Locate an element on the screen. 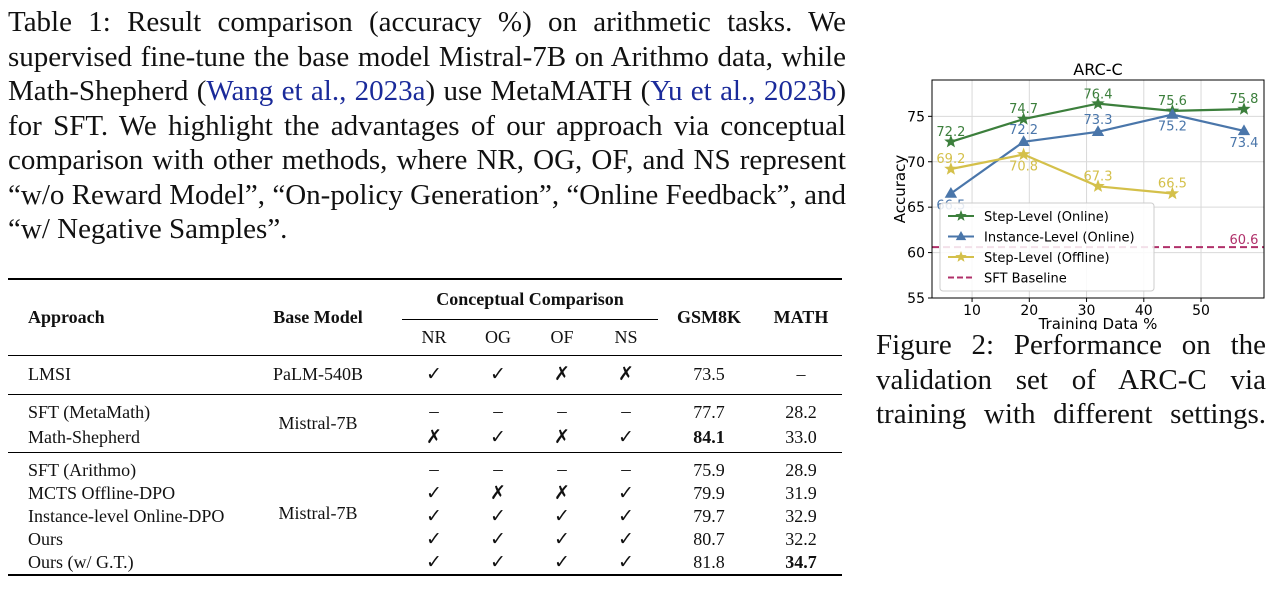  legend-label: Instance-Level (Online) is located at coordinates (1059, 238).